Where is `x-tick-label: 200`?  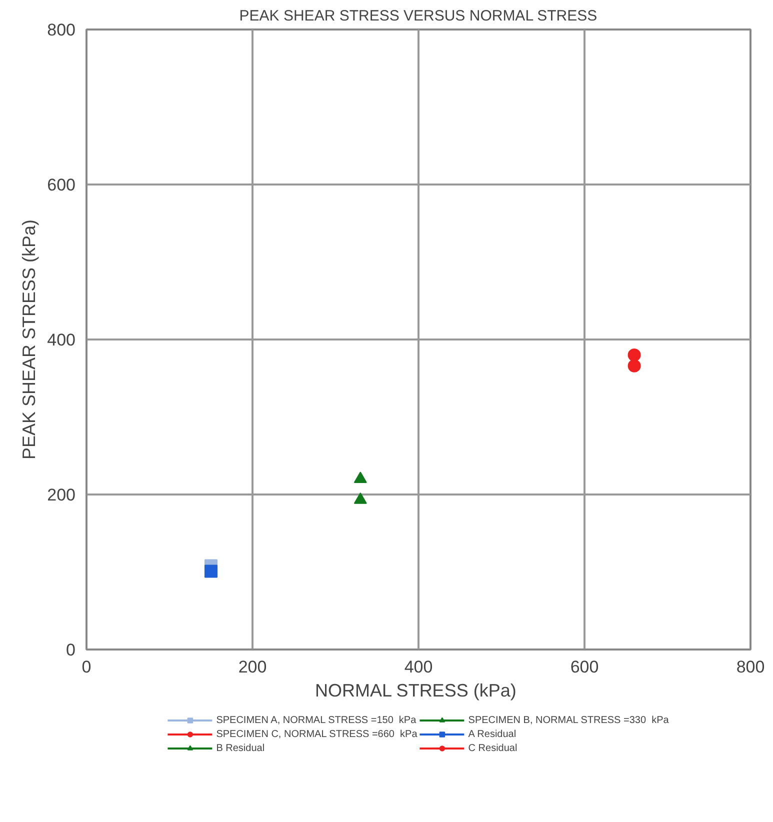 x-tick-label: 200 is located at coordinates (252, 667).